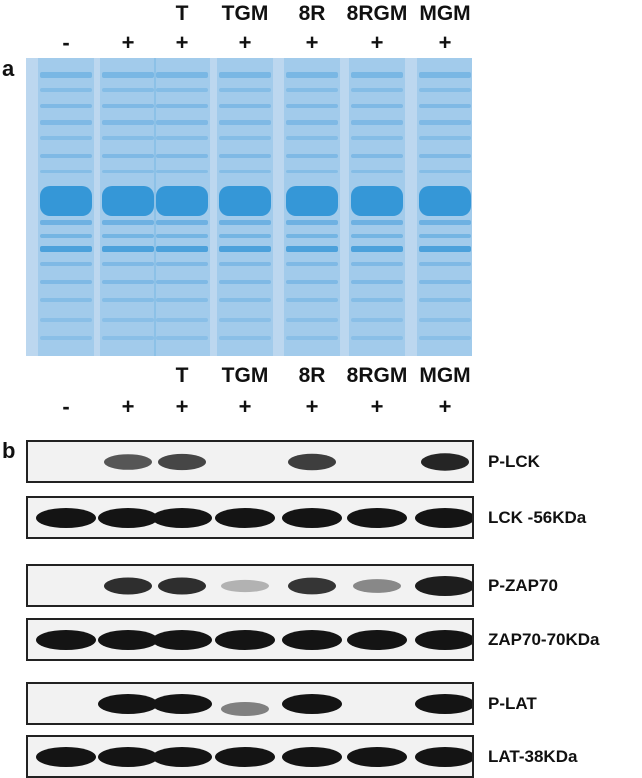  What do you see at coordinates (128, 406) in the screenshot?
I see `panel-b-lane-sign-1: +` at bounding box center [128, 406].